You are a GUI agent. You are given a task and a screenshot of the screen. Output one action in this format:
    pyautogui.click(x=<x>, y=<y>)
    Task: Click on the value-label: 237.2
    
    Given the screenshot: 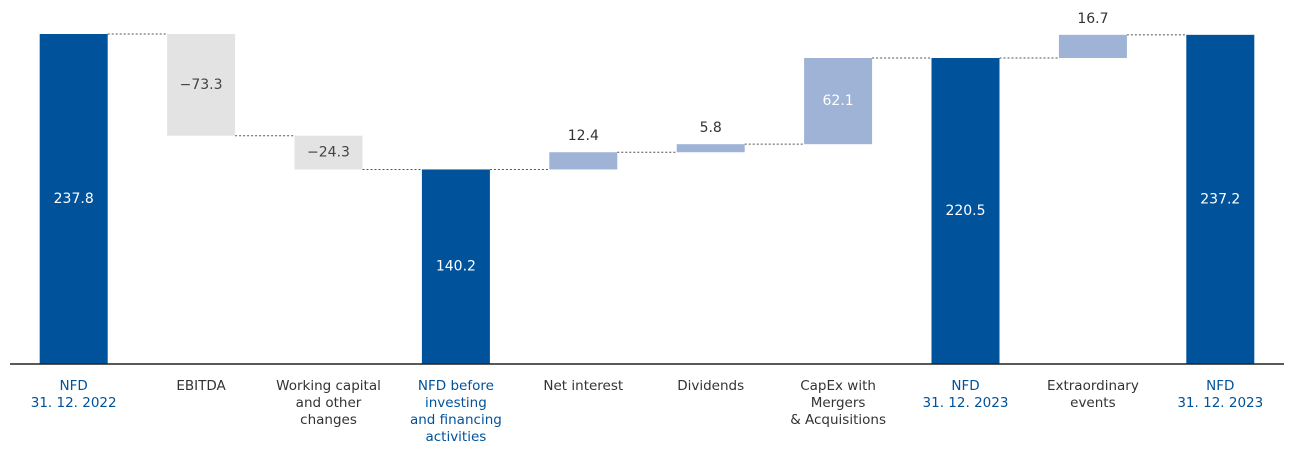 What is the action you would take?
    pyautogui.click(x=1220, y=199)
    